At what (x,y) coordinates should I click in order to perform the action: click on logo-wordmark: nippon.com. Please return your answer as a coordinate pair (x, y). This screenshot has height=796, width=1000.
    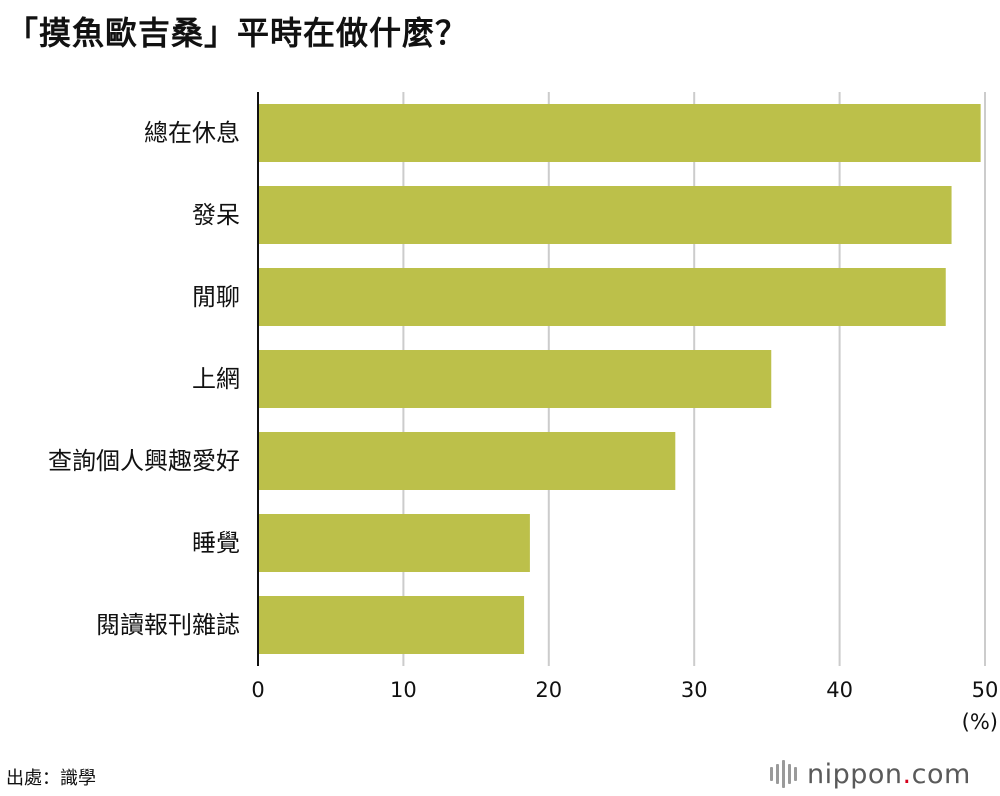
    Looking at the image, I should click on (889, 774).